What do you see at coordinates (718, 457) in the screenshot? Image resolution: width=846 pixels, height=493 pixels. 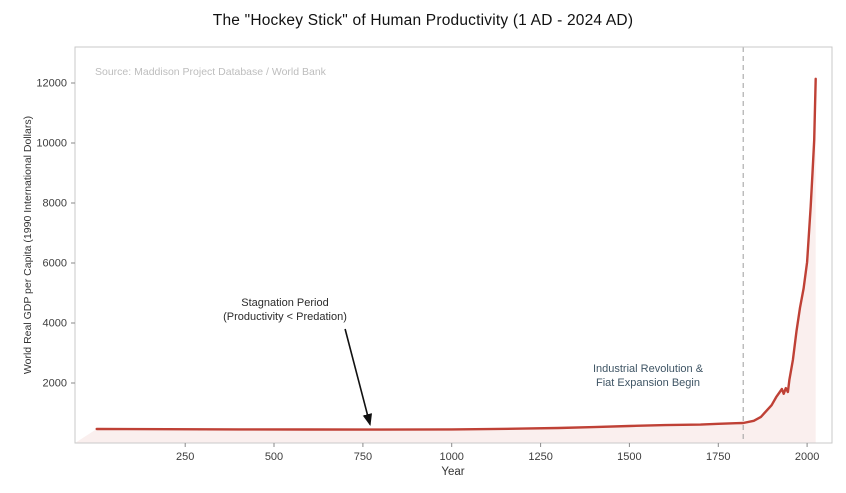 I see `svg-text: 1750` at bounding box center [718, 457].